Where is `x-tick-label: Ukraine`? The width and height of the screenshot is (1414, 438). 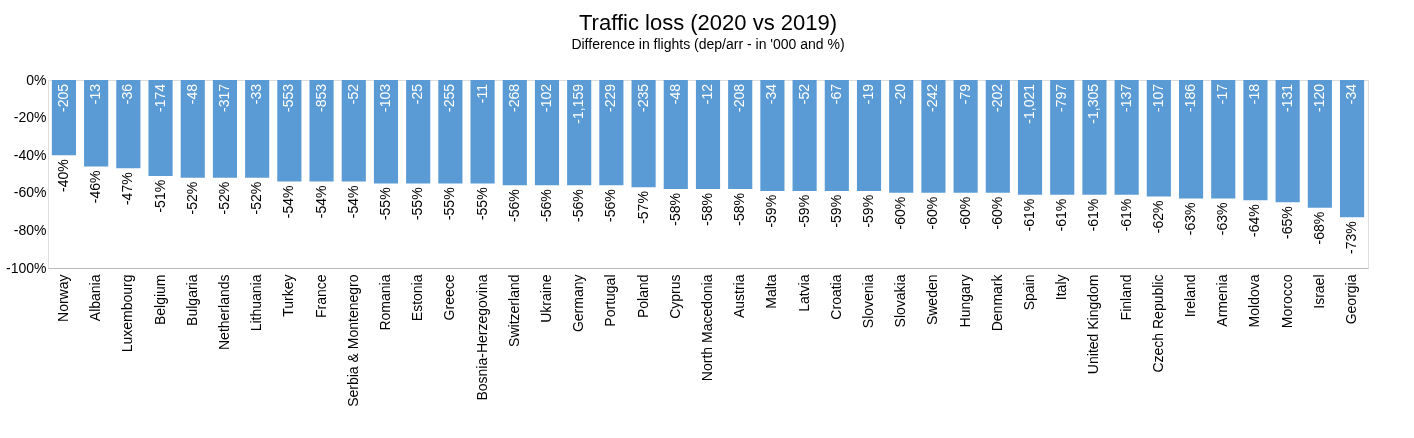 x-tick-label: Ukraine is located at coordinates (545, 298).